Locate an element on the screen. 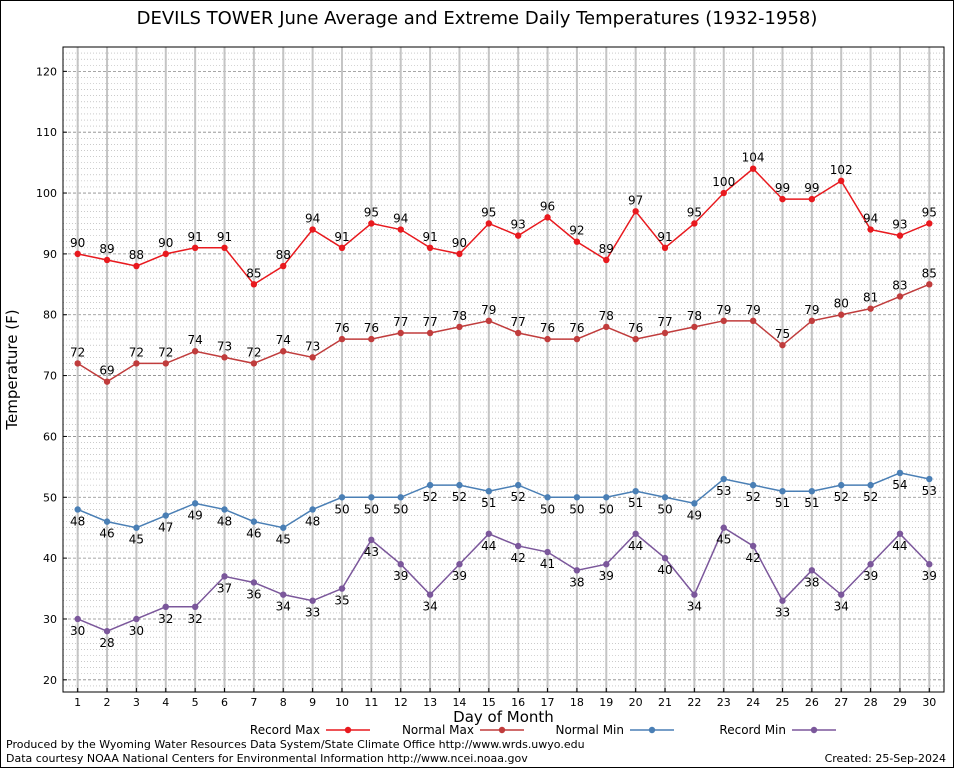 The height and width of the screenshot is (768, 954). y-tick-label: 60 is located at coordinates (50, 436).